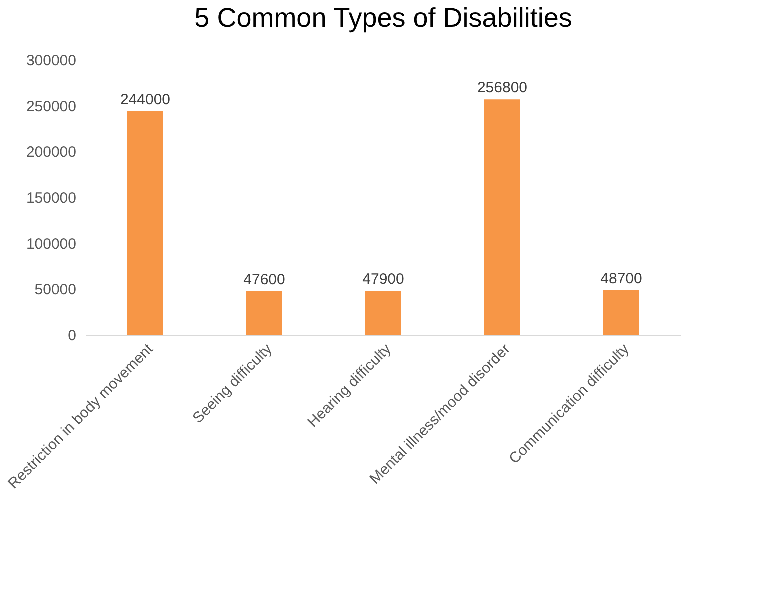 The image size is (768, 609). Describe the element at coordinates (51, 107) in the screenshot. I see `y-tick-label: 250000` at that location.